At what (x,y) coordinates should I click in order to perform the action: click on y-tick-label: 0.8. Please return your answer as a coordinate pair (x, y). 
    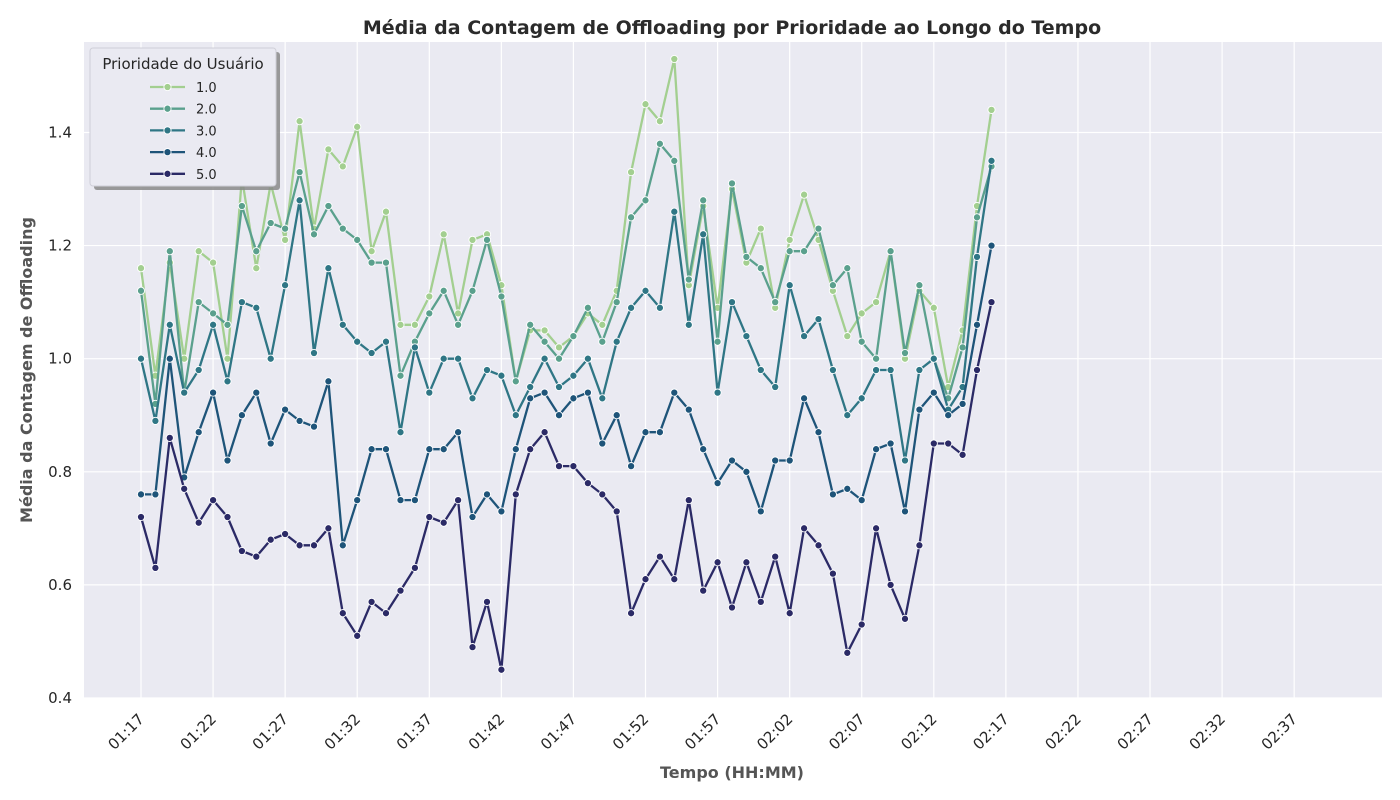
    Looking at the image, I should click on (60, 472).